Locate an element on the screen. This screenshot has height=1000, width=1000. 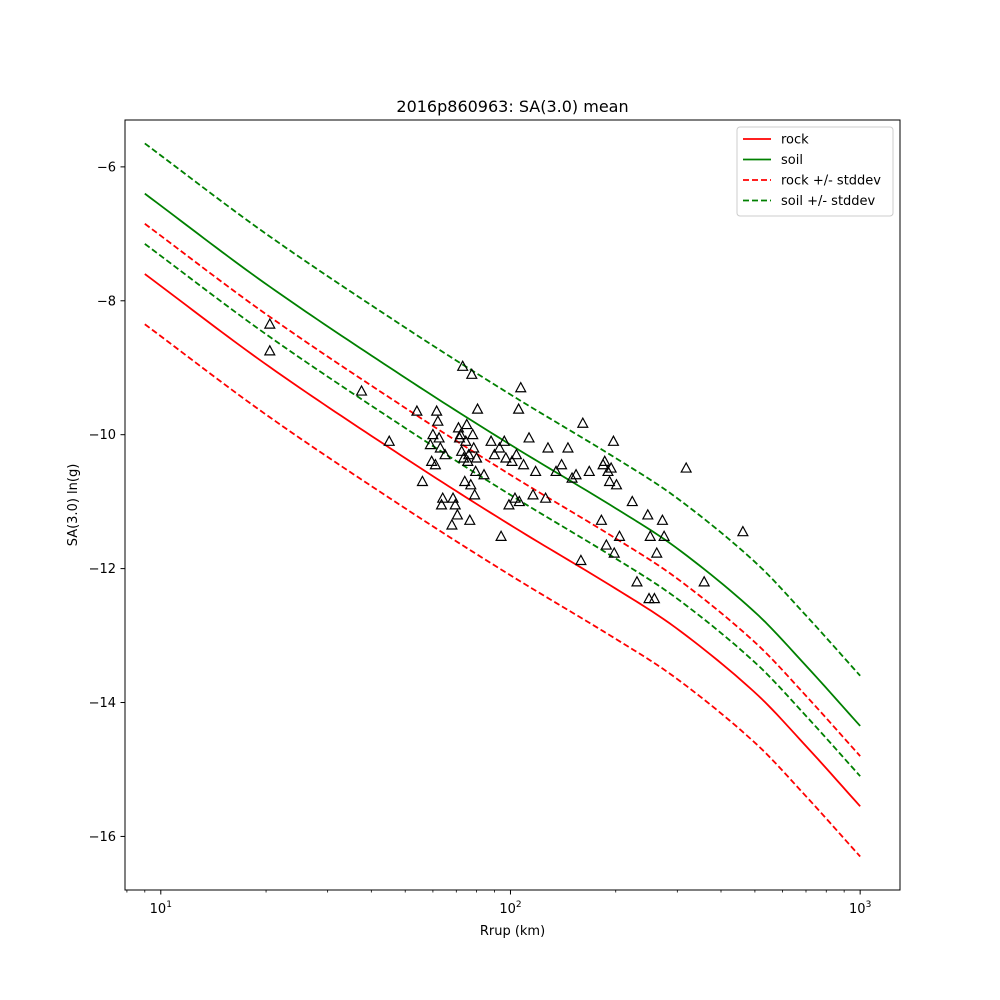
legend-label: soil is located at coordinates (792, 160).